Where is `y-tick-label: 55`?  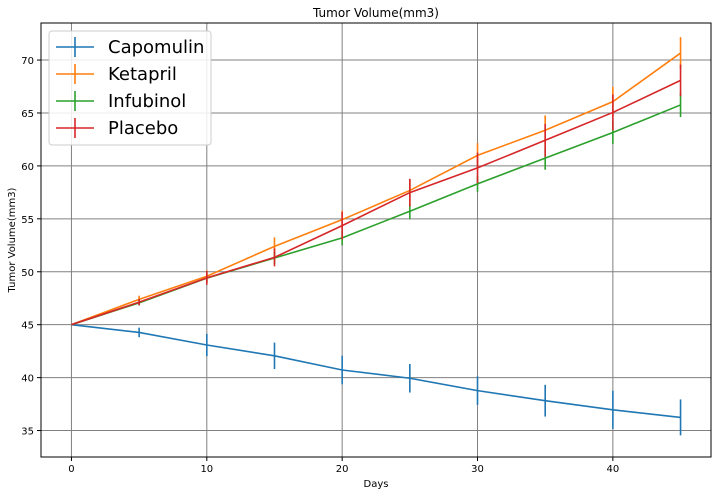 y-tick-label: 55 is located at coordinates (27, 220).